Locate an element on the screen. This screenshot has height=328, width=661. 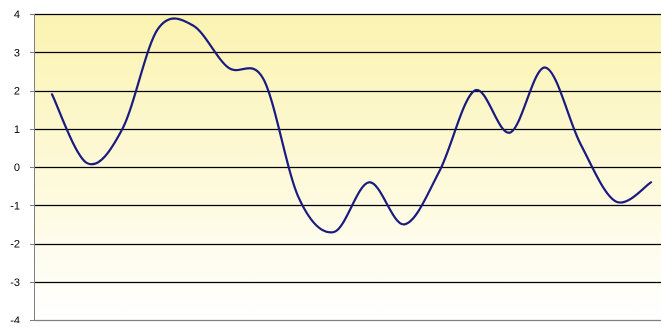
y-tick-label: -1 is located at coordinates (15, 206).